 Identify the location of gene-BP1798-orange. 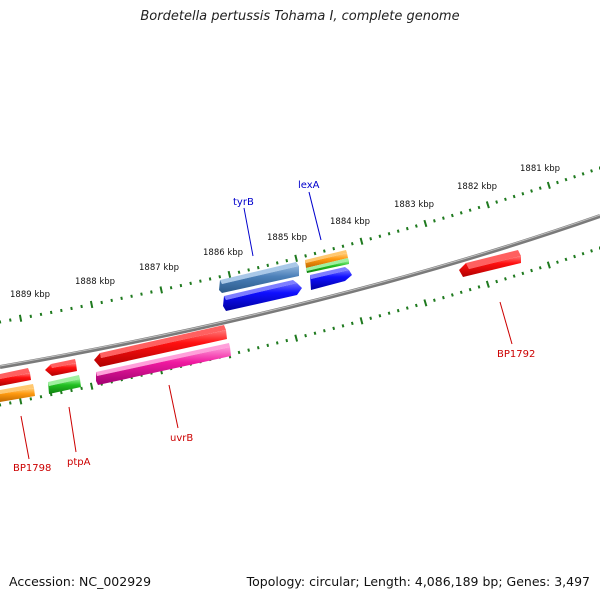
(17, 393).